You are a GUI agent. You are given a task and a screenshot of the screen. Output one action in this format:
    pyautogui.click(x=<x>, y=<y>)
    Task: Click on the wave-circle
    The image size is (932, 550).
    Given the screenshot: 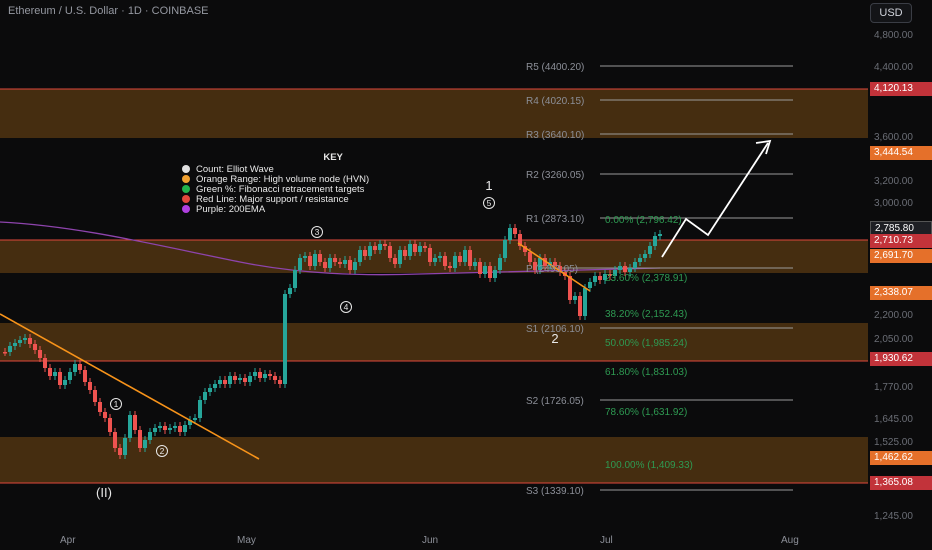 What is the action you would take?
    pyautogui.click(x=489, y=203)
    